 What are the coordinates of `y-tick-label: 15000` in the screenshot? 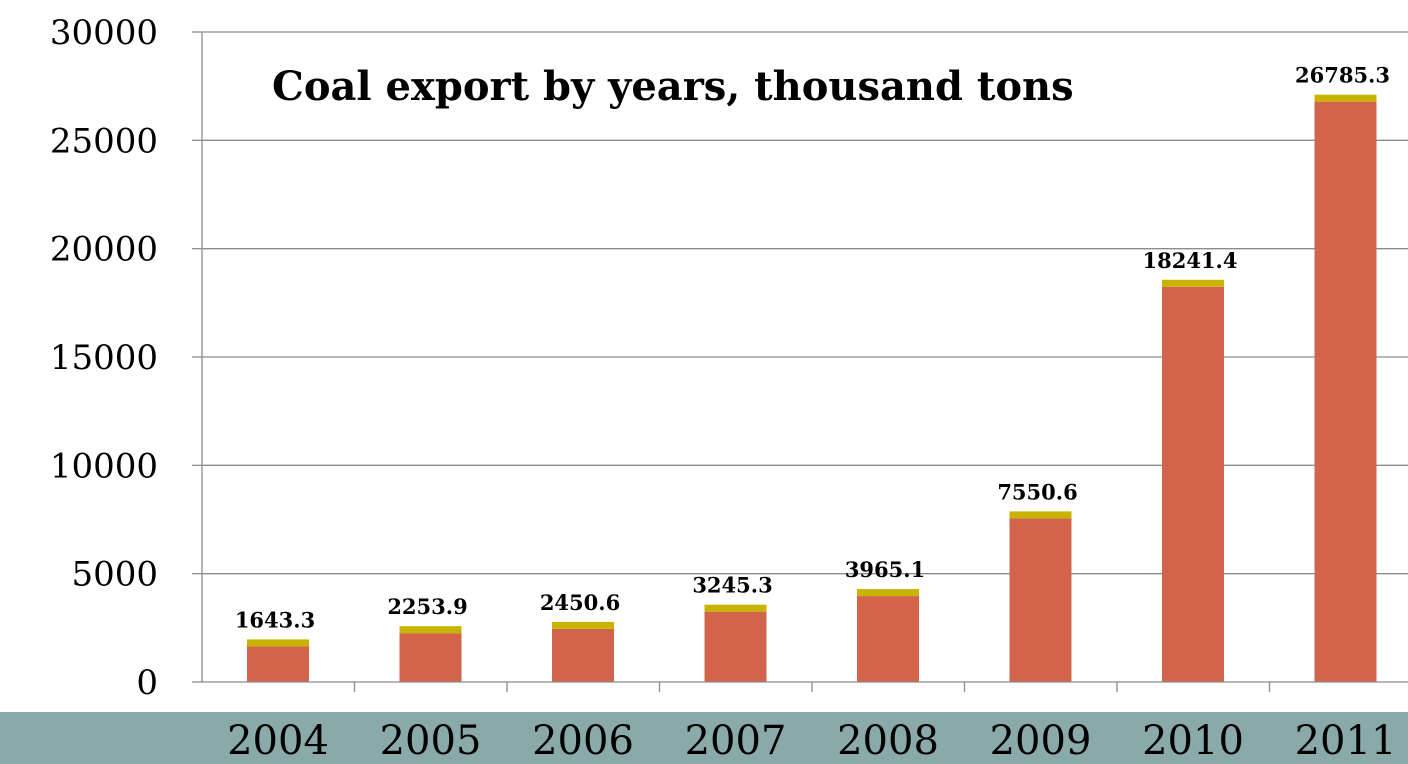 It's located at (104, 358).